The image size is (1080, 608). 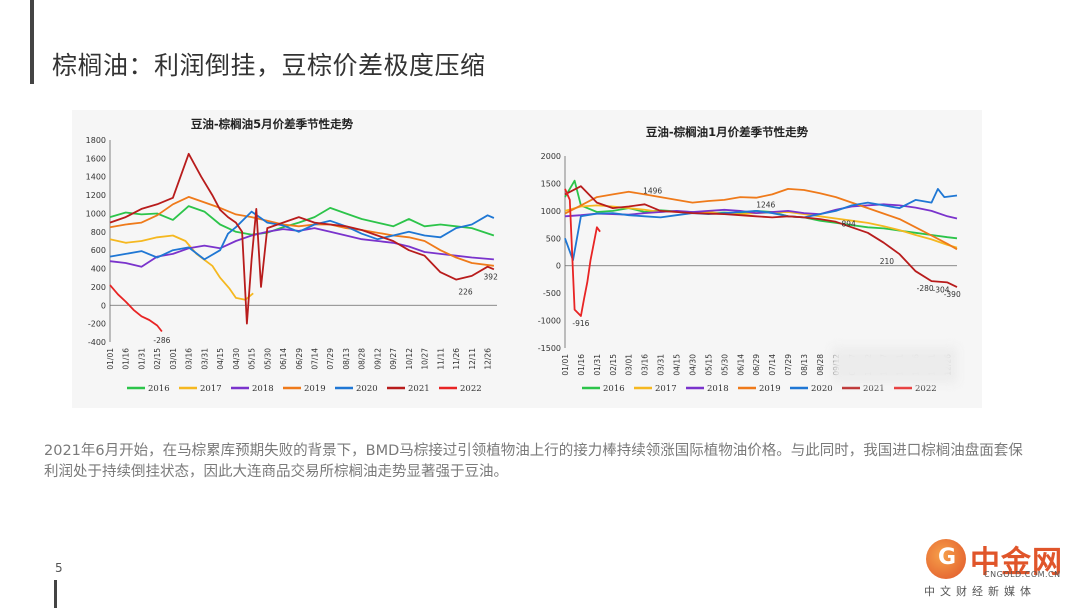 I want to click on chart-title: 豆油-棕榈油1月价差季节性走势, so click(x=727, y=132).